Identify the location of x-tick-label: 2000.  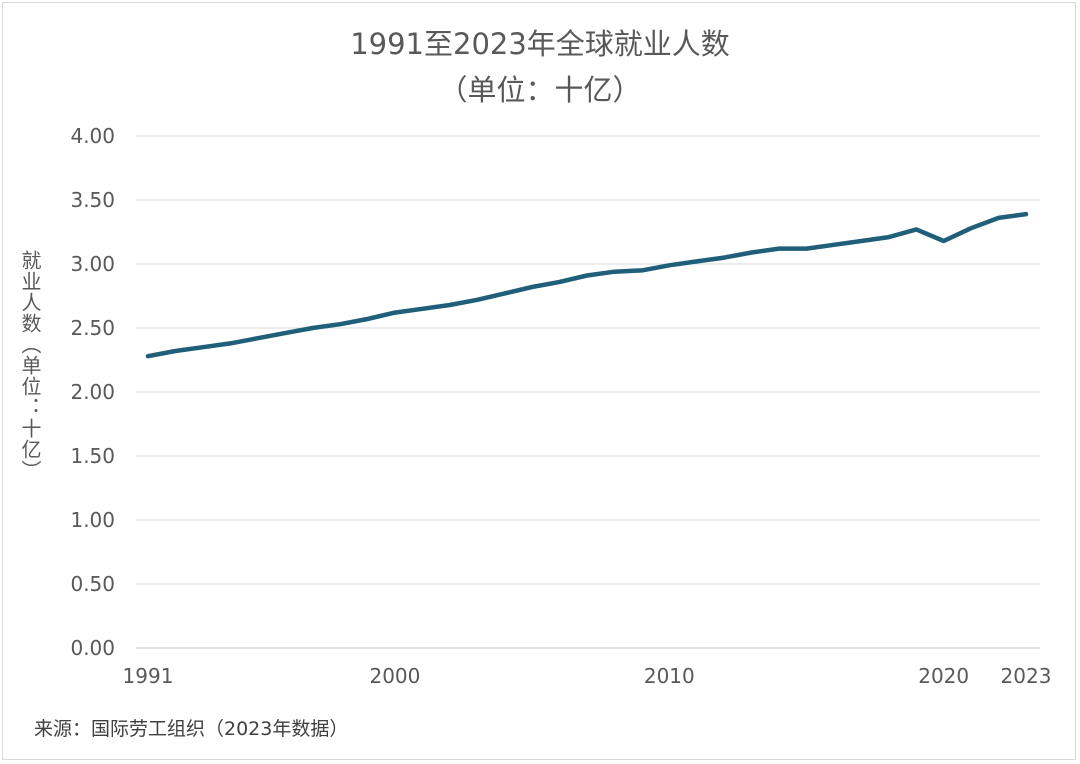
(394, 676).